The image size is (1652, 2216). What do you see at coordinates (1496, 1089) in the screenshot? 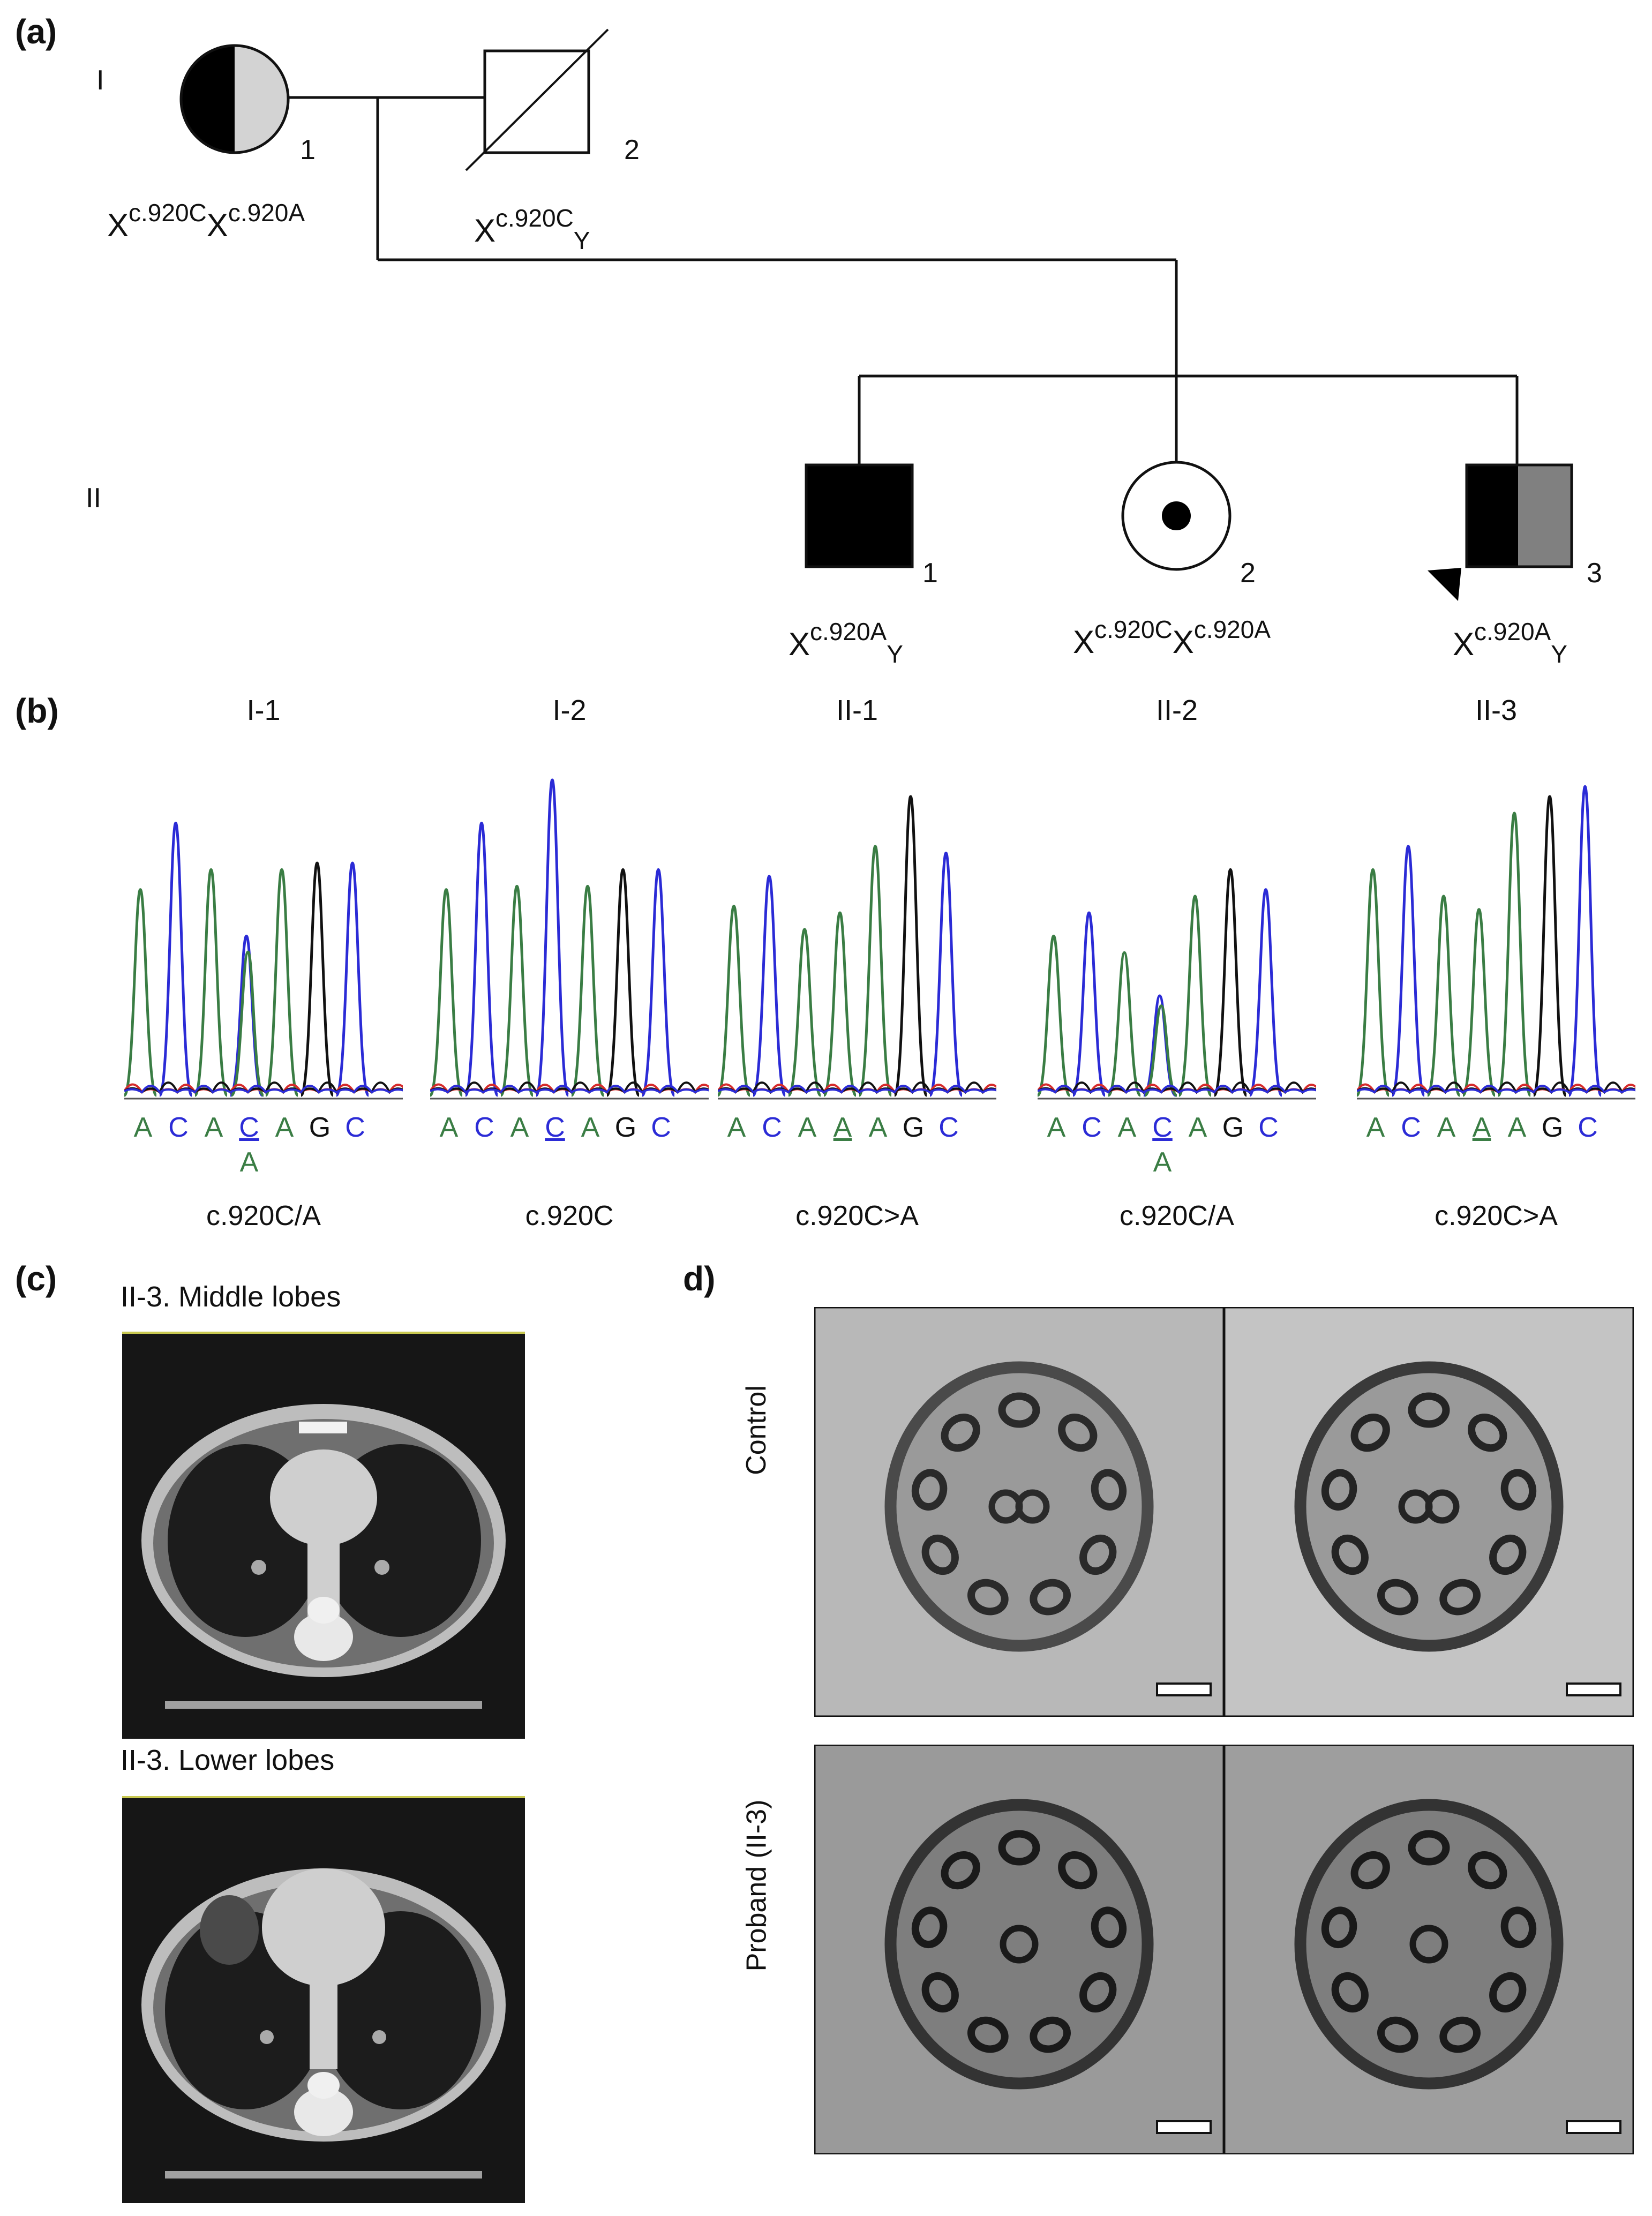
I see `chromatogram-noise` at bounding box center [1496, 1089].